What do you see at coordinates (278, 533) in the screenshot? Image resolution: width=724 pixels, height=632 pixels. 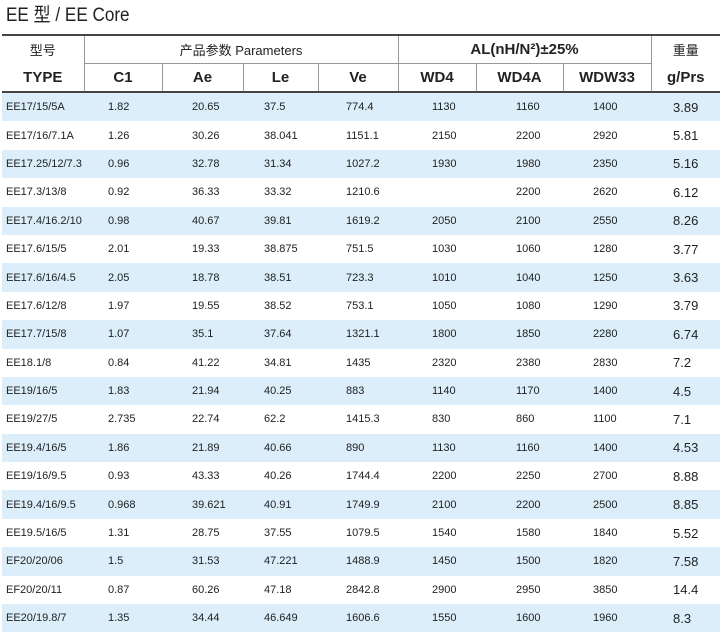 I see `value-cell: 37.55` at bounding box center [278, 533].